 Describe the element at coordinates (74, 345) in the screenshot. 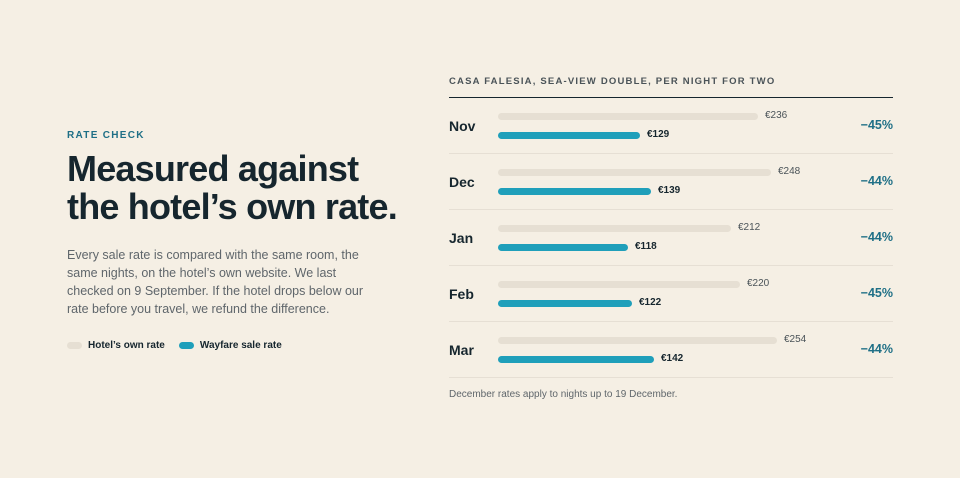

I see `legend-swatch-own-rate` at that location.